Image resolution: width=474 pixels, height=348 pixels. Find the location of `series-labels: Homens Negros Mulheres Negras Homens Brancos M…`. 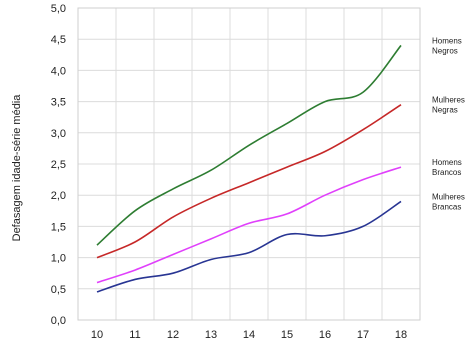

series-labels: Homens Negros Mulheres Negras Homens Brancos M… is located at coordinates (448, 123).